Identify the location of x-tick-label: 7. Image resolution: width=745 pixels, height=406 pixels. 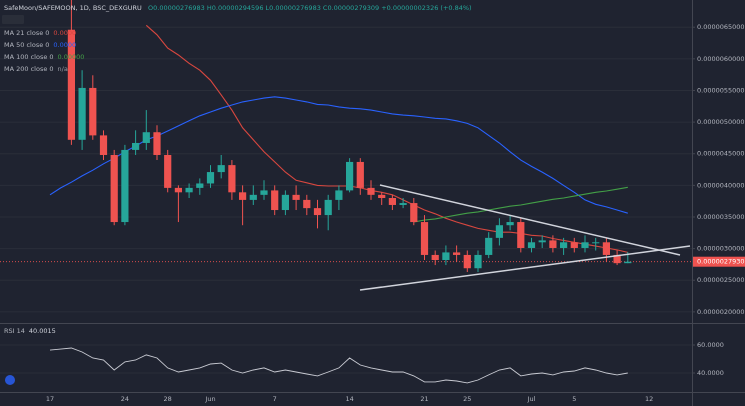
(275, 399).